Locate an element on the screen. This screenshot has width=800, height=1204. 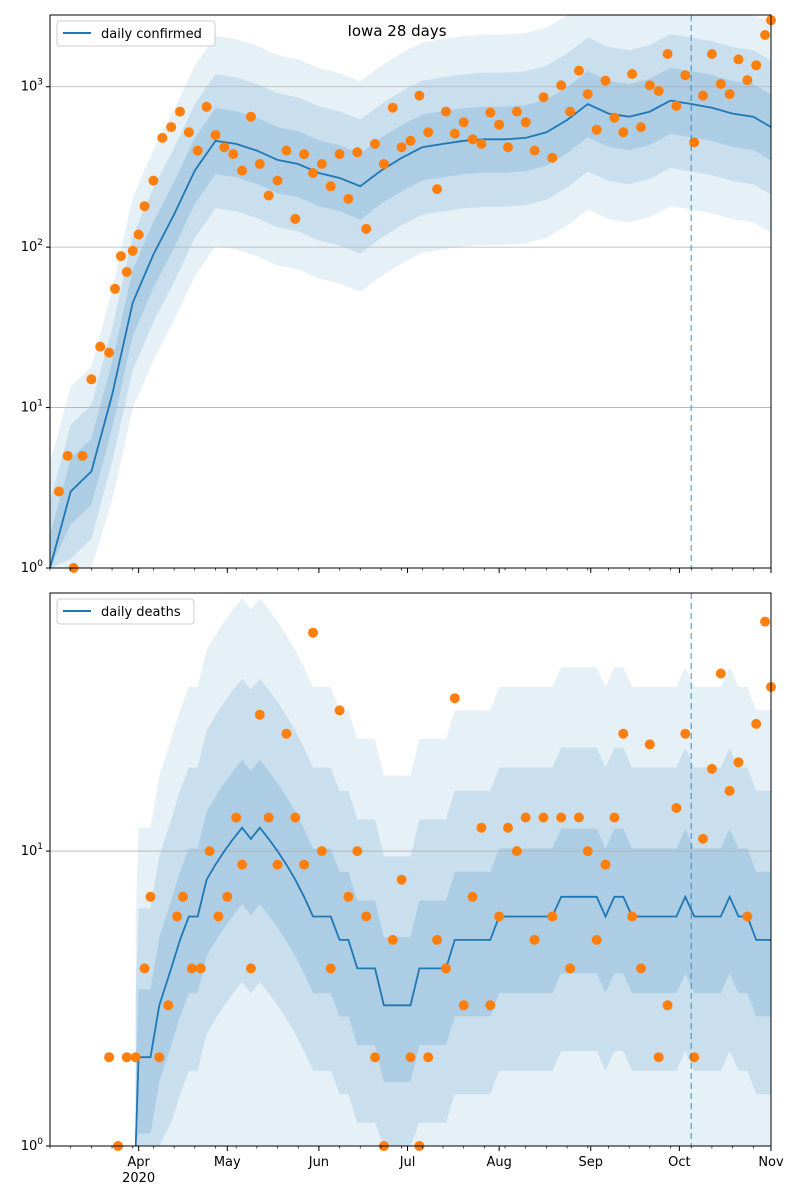
x-tick-label: Oct is located at coordinates (679, 1162).